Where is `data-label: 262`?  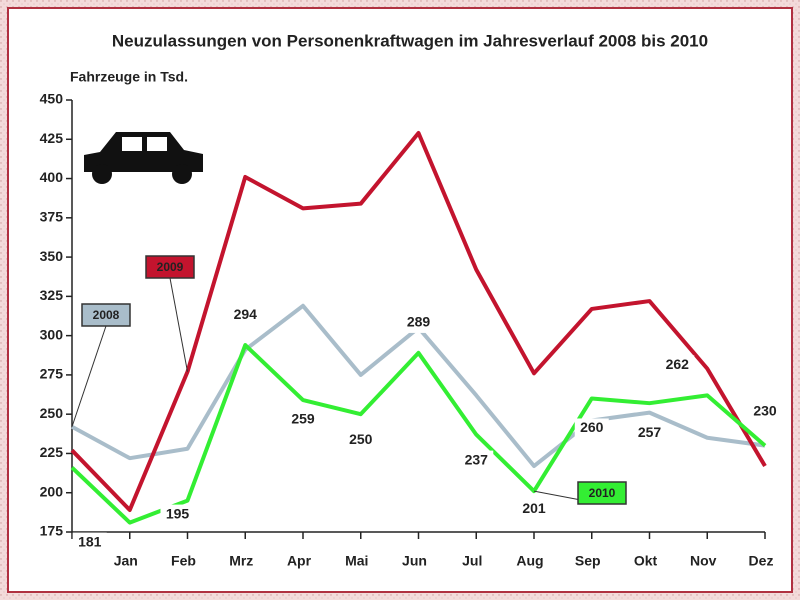
data-label: 262 is located at coordinates (678, 364).